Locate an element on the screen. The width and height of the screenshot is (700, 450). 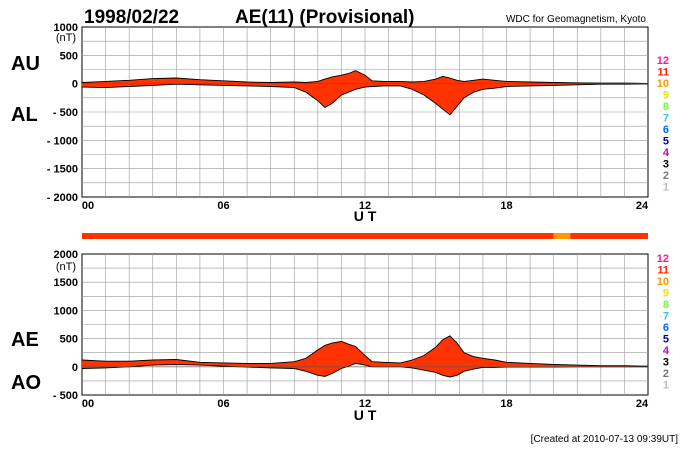
side-label-al: AL is located at coordinates (24, 115).